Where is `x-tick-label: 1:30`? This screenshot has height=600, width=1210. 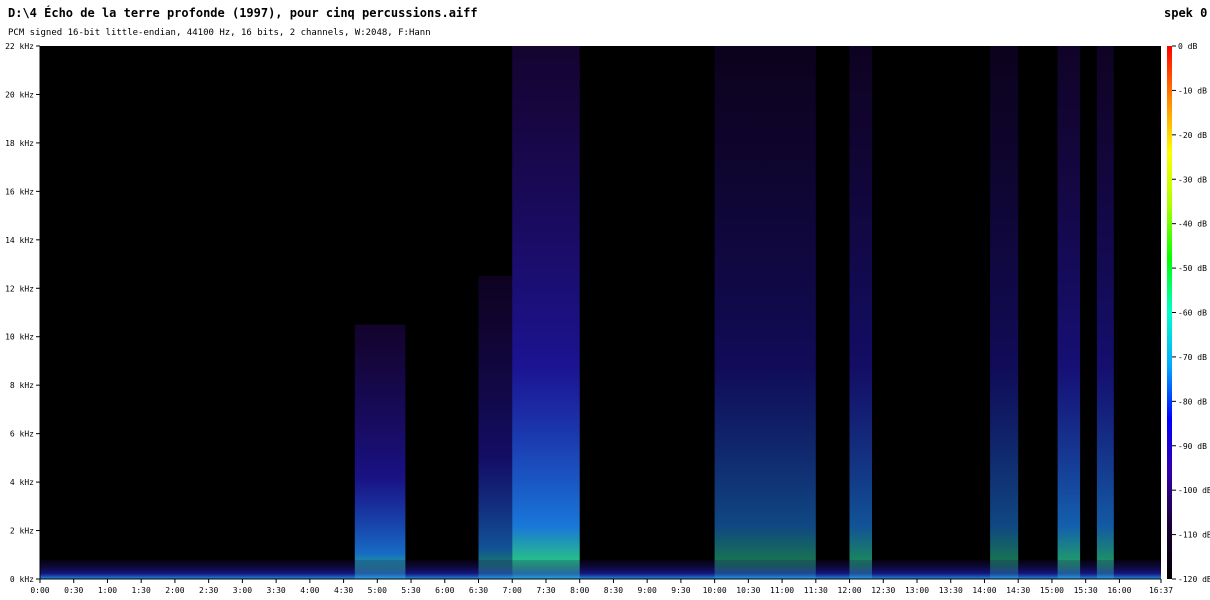 x-tick-label: 1:30 is located at coordinates (141, 590).